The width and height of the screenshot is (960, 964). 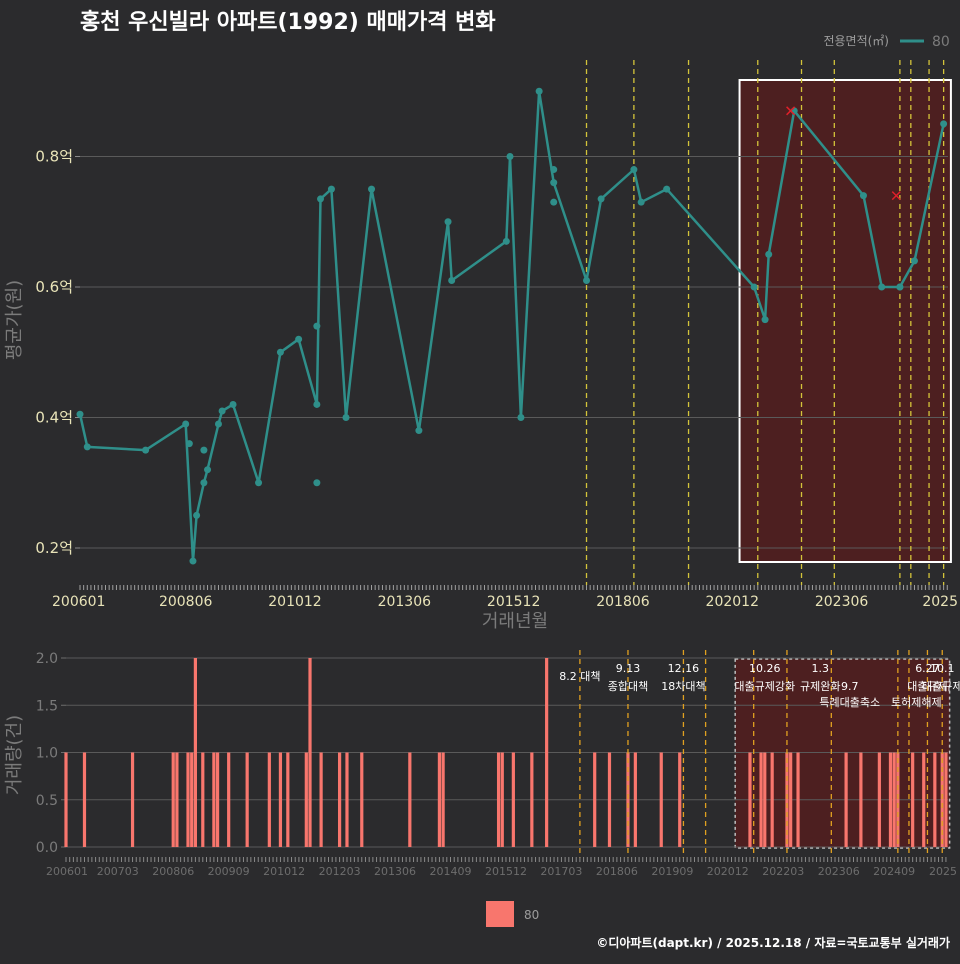 What do you see at coordinates (506, 871) in the screenshot?
I see `volume-x-tick-label: 201512` at bounding box center [506, 871].